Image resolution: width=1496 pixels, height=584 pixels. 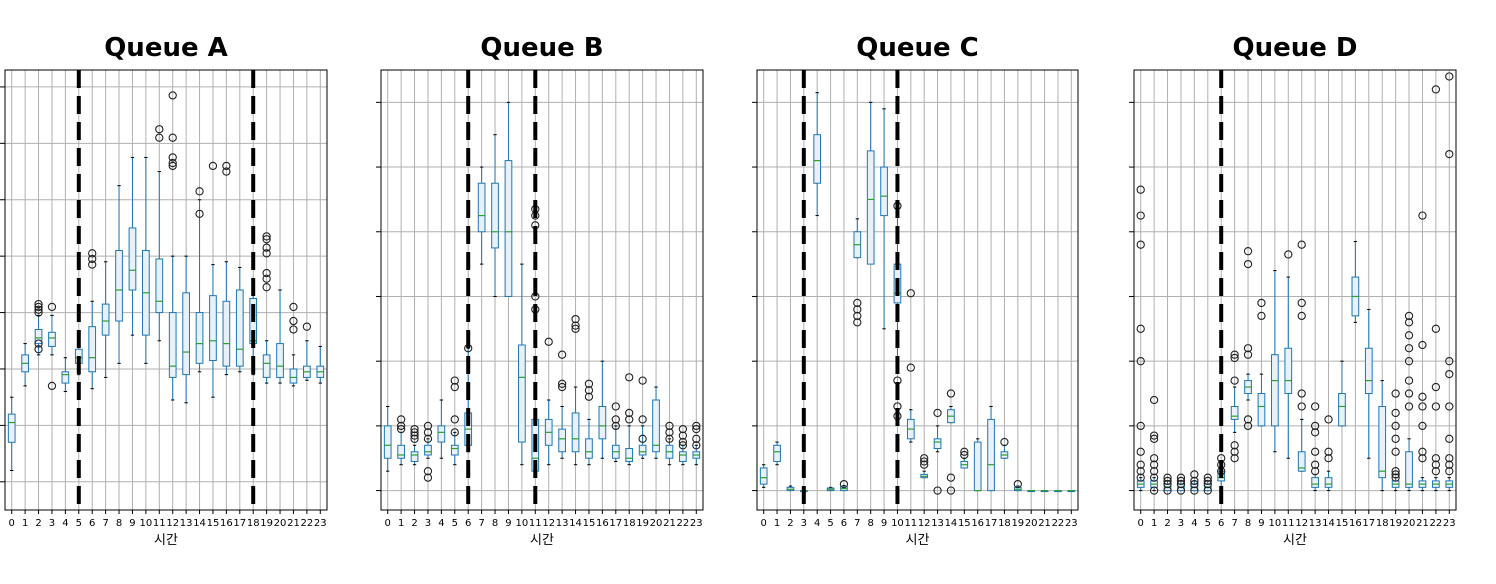 I want to click on x-tick-label: 17, so click(x=1368, y=523).